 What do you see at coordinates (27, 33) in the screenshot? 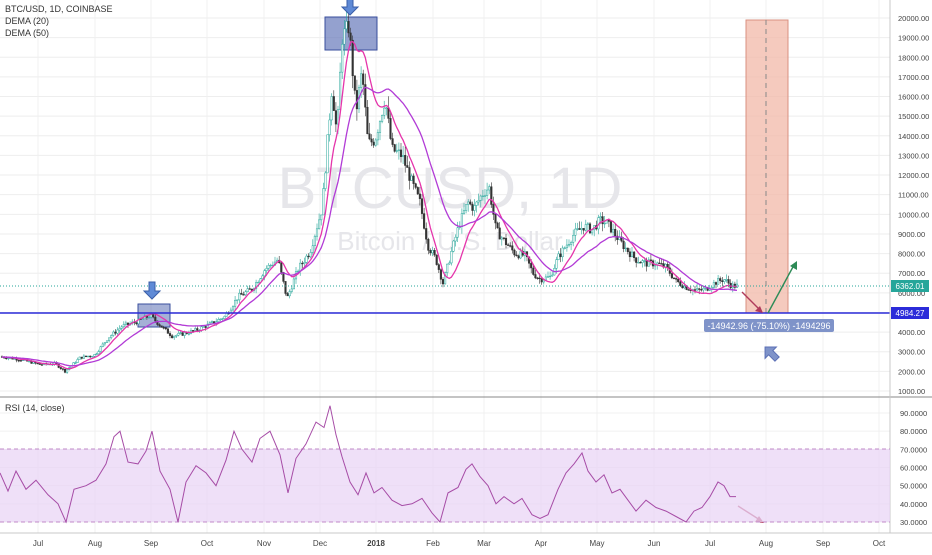
I see `indicator-dema50: DEMA (50)` at bounding box center [27, 33].